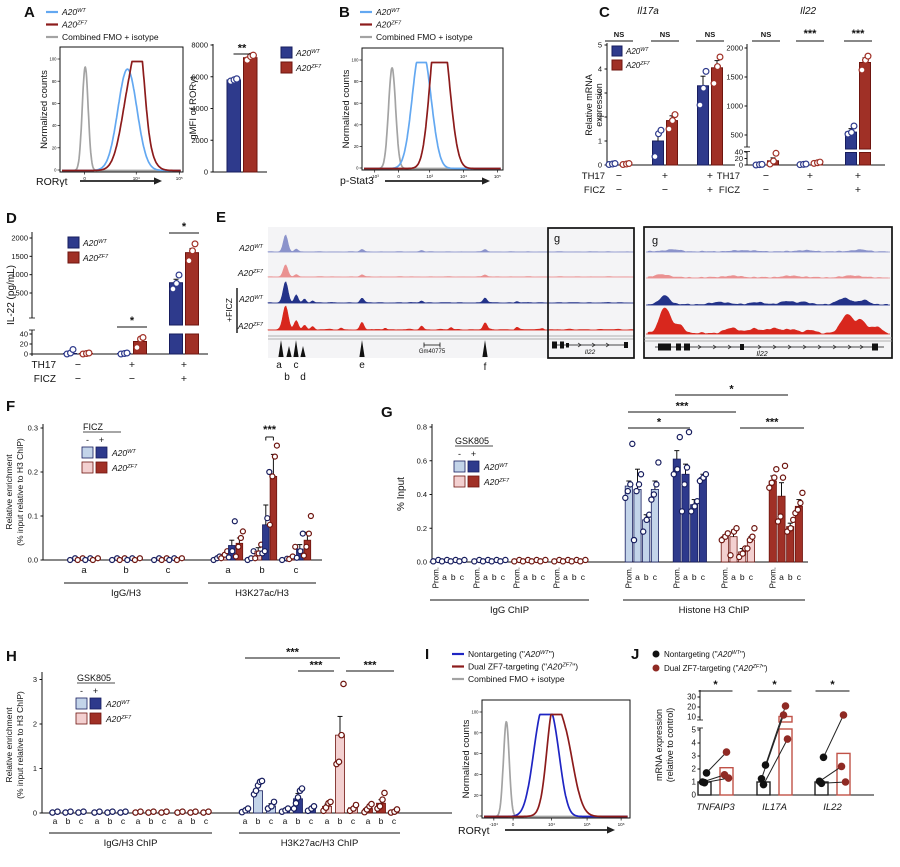  Describe the element at coordinates (35, 724) in the screenshot. I see `label: 2` at that location.